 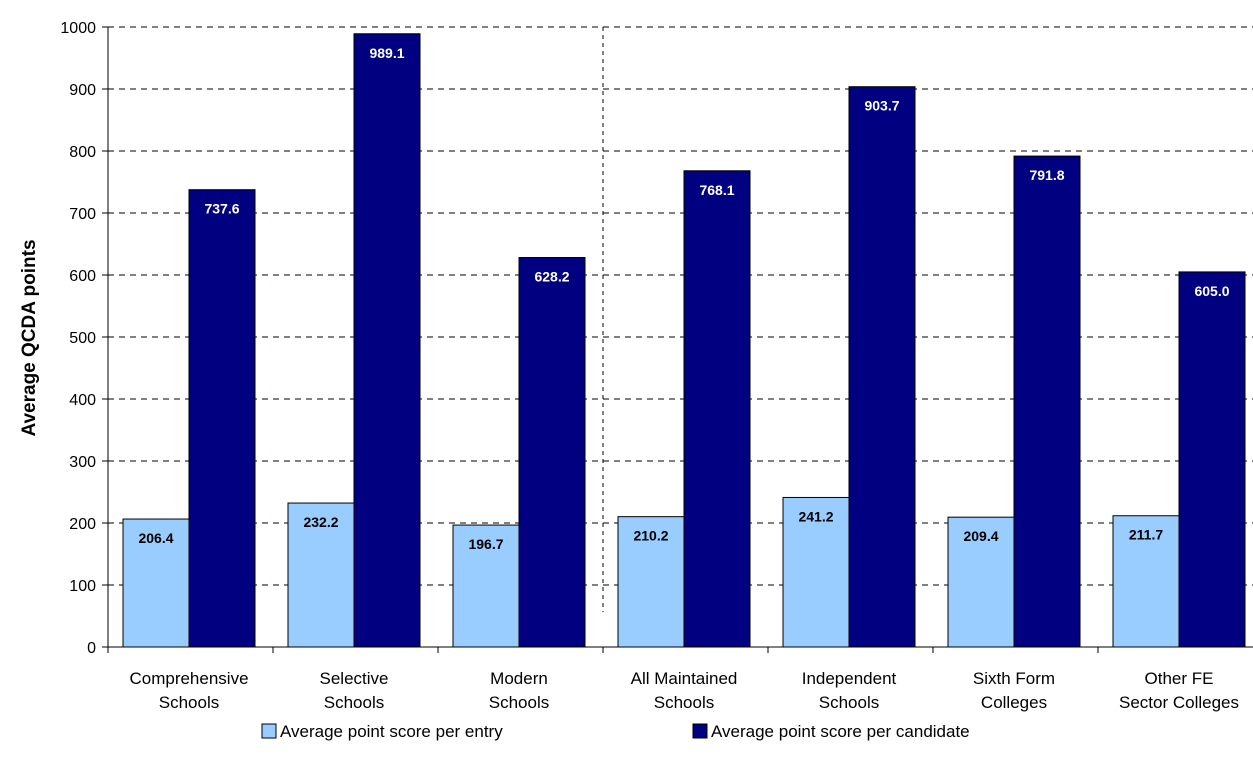 What do you see at coordinates (221, 209) in the screenshot?
I see `data-label-per-candidate: 737.6` at bounding box center [221, 209].